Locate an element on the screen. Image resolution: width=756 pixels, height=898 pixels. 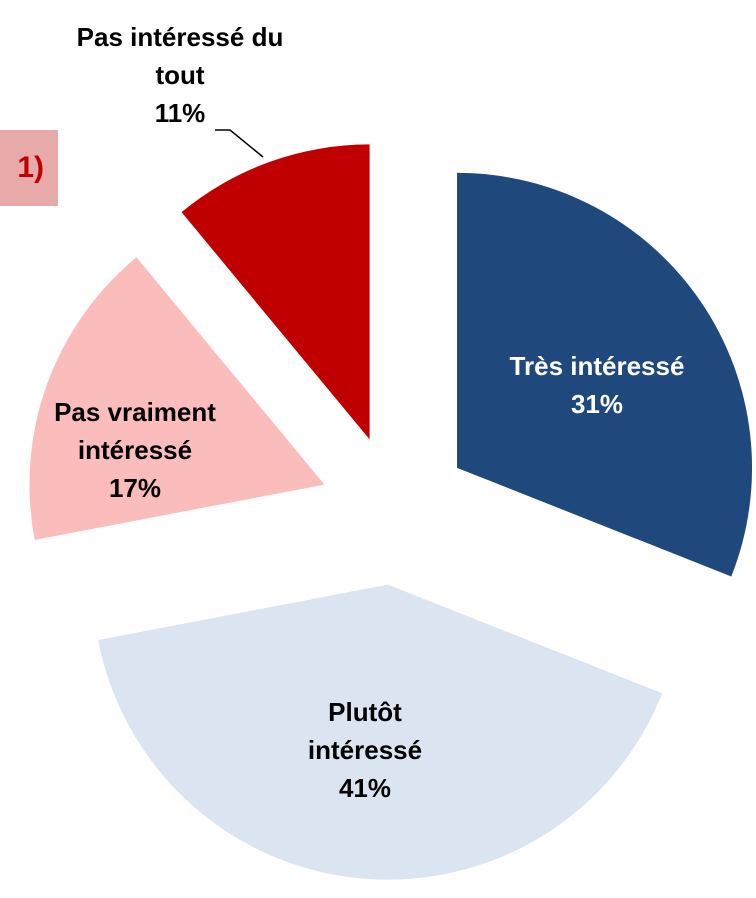
slice-value: 17% is located at coordinates (135, 488).